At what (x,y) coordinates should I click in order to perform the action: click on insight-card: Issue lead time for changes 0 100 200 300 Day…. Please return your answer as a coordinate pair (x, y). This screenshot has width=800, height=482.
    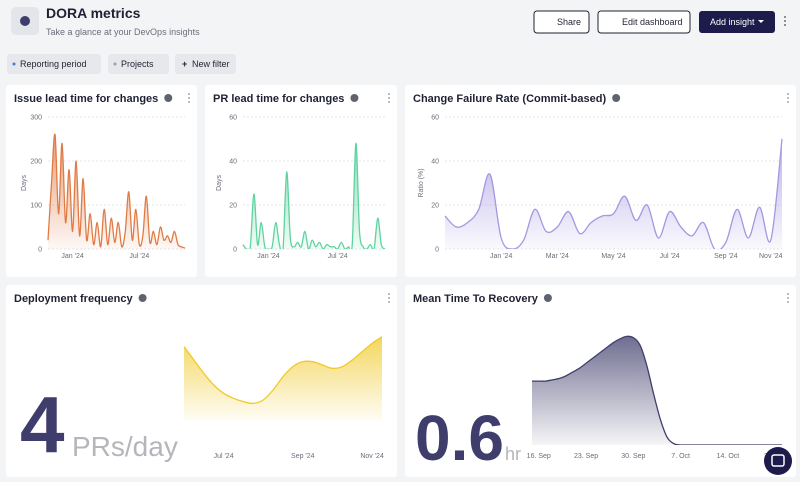
    Looking at the image, I should click on (101, 181).